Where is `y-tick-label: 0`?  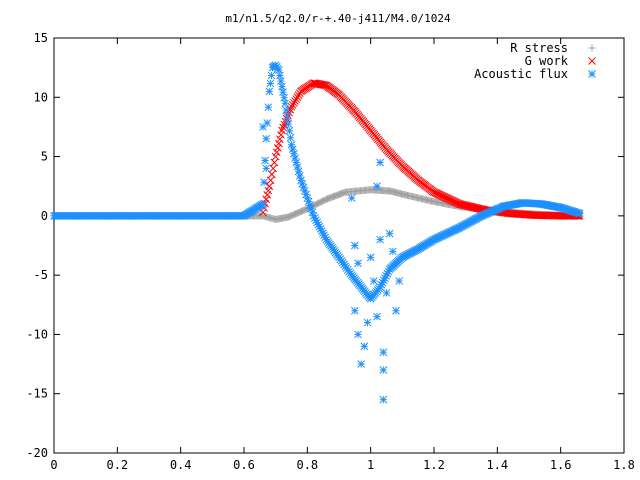
y-tick-label: 0 is located at coordinates (44, 216).